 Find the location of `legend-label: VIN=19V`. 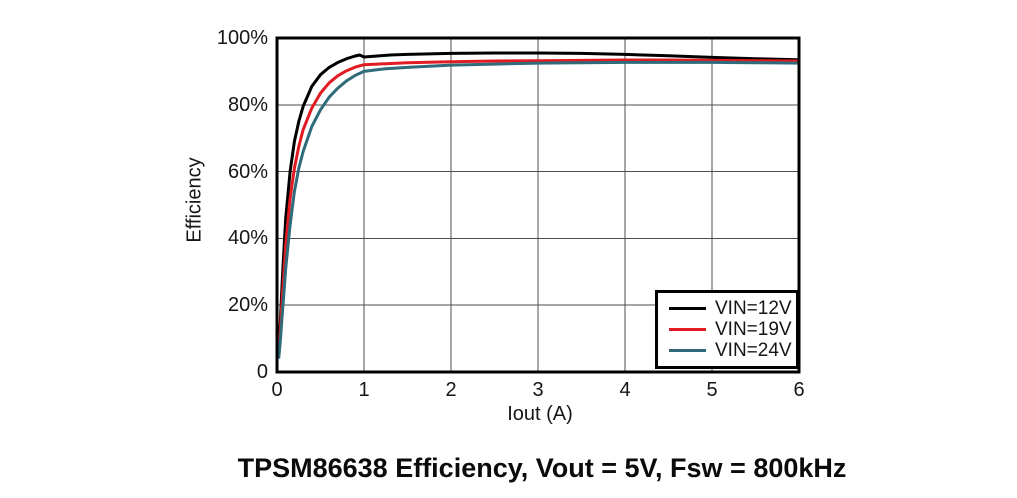

legend-label: VIN=19V is located at coordinates (753, 329).